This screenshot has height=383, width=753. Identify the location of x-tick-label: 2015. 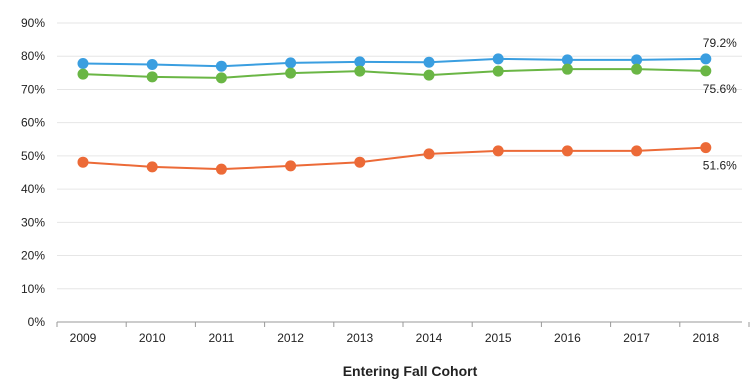
(498, 338).